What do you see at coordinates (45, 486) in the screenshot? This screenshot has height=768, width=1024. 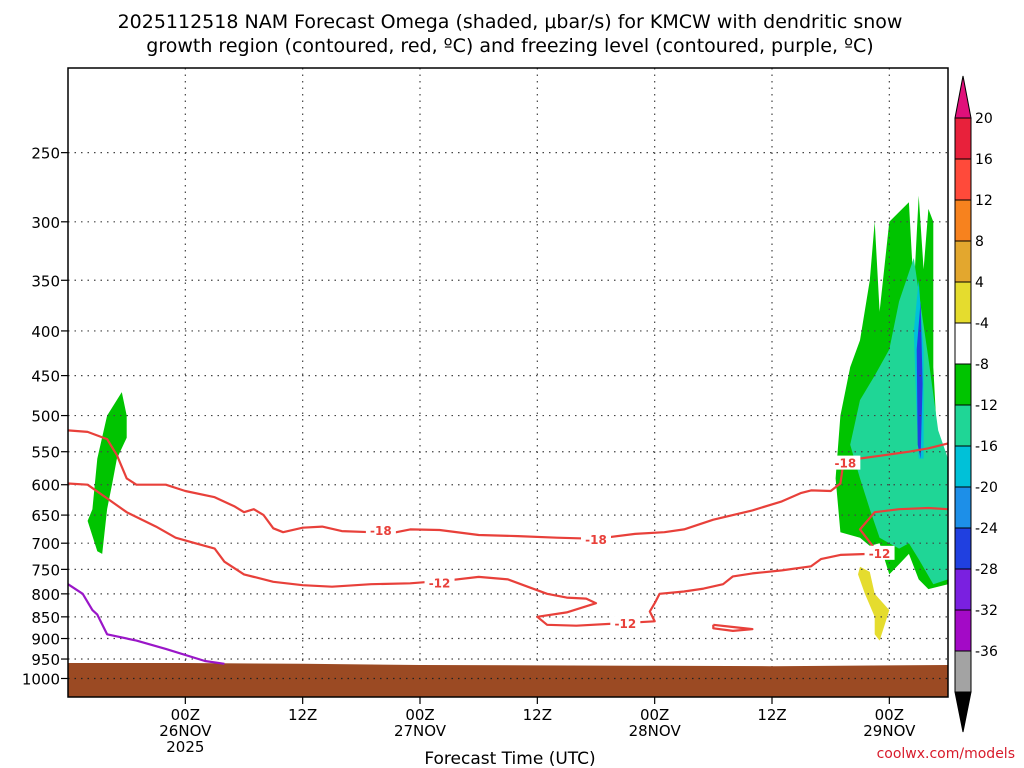 I see `y-tick-label: 600` at bounding box center [45, 486].